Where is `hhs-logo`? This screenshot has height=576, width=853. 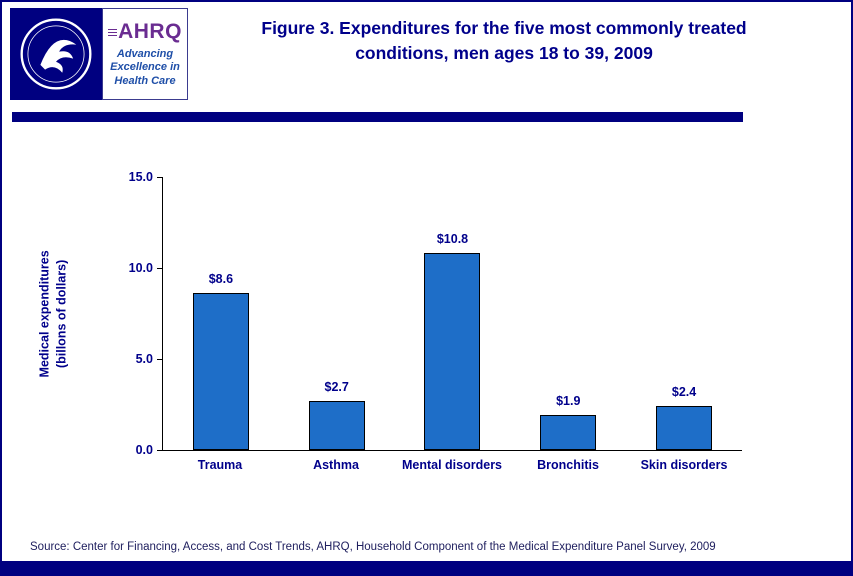
hhs-logo is located at coordinates (56, 54).